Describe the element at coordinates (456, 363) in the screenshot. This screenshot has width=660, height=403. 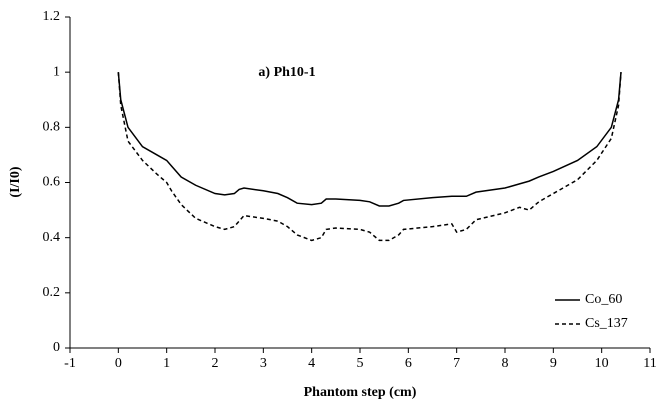
I see `x-tick-label: 7` at that location.